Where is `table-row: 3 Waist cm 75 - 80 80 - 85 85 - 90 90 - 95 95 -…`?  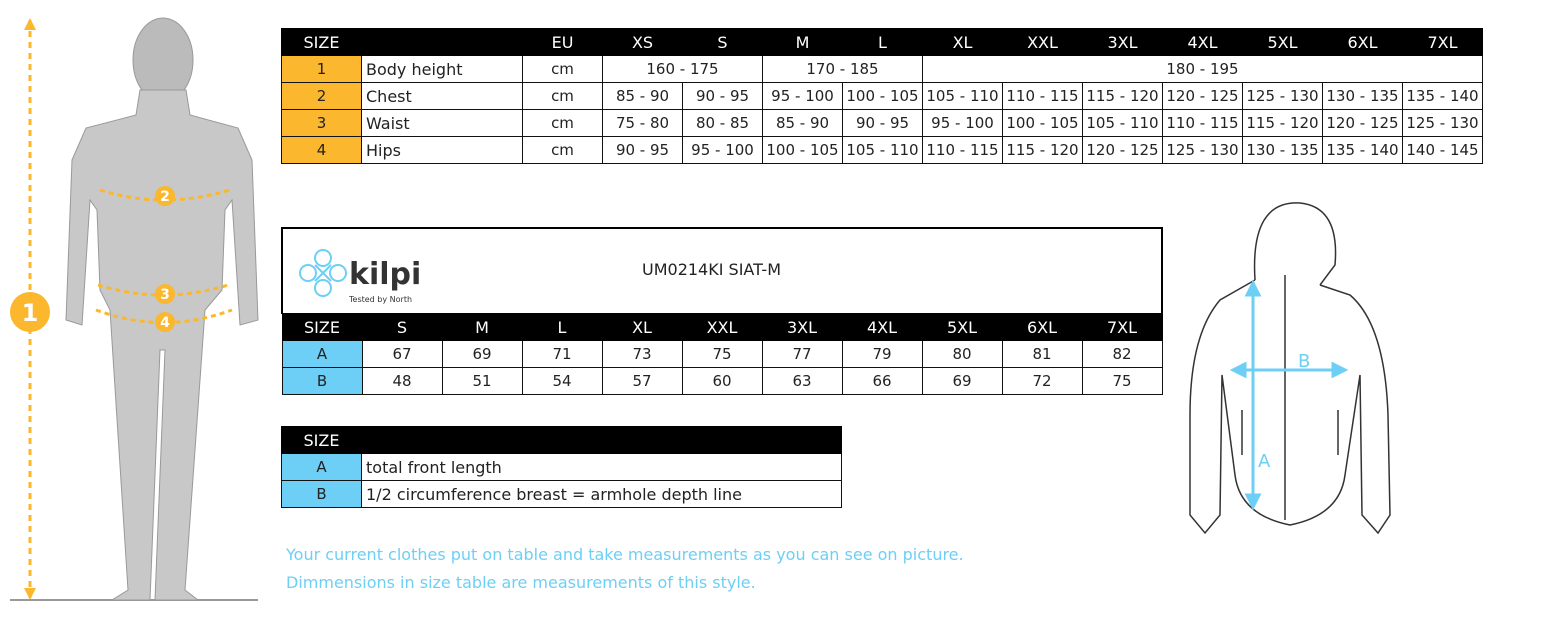 table-row: 3 Waist cm 75 - 80 80 - 85 85 - 90 90 - 95 95 -… is located at coordinates (882, 123).